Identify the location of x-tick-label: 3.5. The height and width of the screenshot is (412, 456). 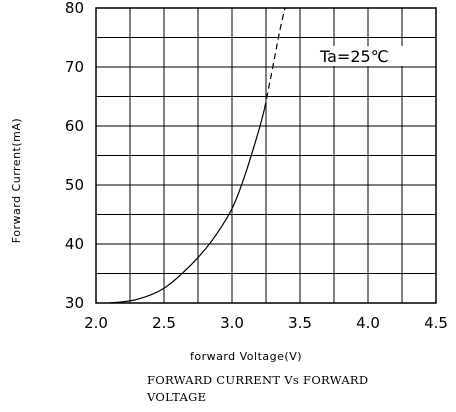
(300, 323).